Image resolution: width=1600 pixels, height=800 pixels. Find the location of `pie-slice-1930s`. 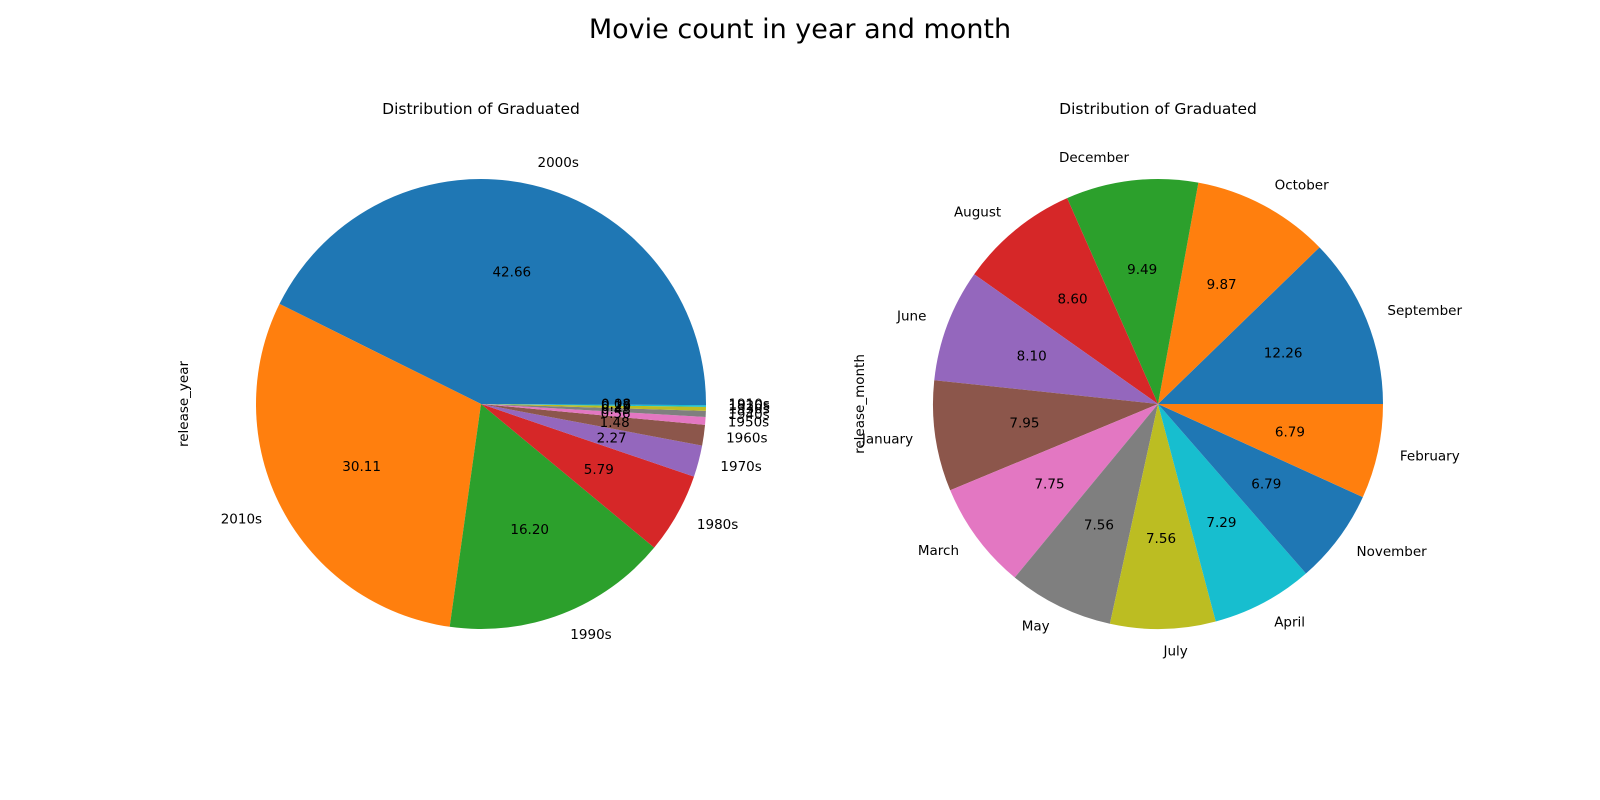

pie-slice-1930s is located at coordinates (593, 407).